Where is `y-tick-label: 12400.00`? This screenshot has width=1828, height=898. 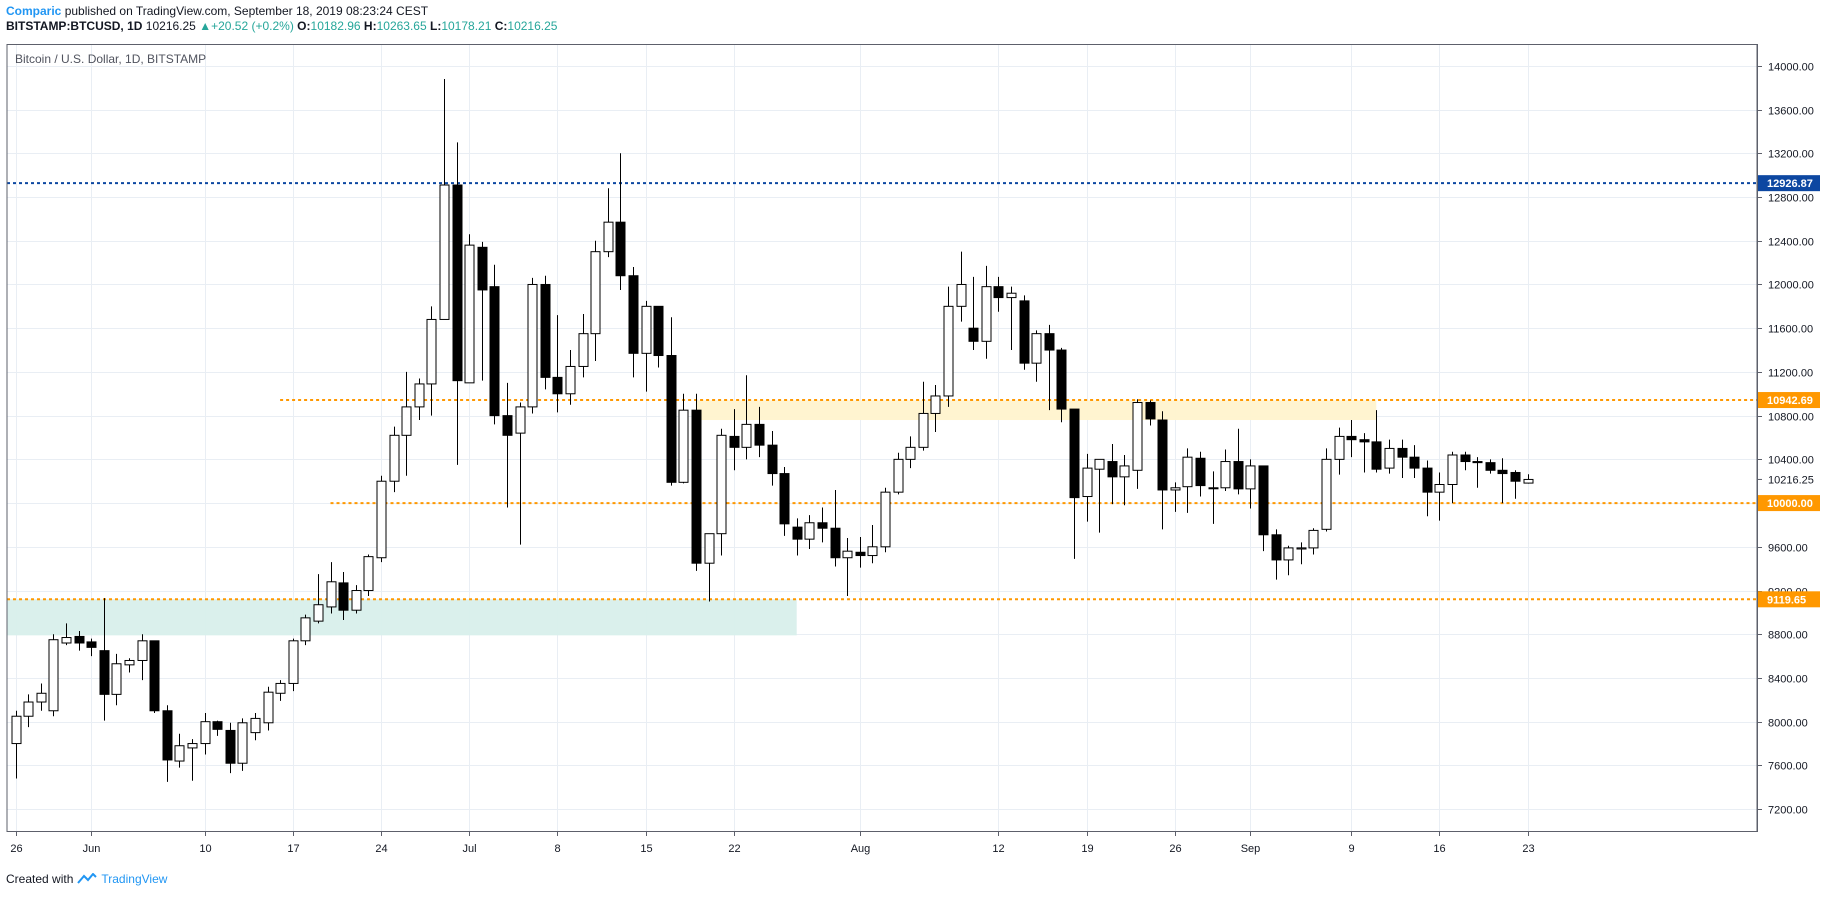
y-tick-label: 12400.00 is located at coordinates (1791, 243).